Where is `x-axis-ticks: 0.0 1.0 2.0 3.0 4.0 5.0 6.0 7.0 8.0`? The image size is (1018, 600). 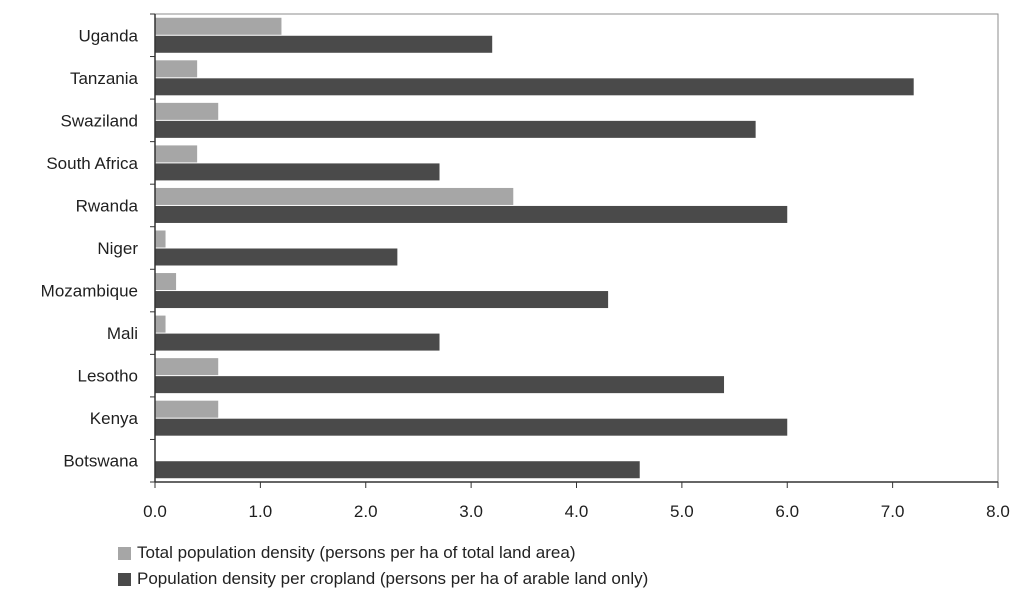
x-axis-ticks: 0.0 1.0 2.0 3.0 4.0 5.0 6.0 7.0 8.0 is located at coordinates (576, 501).